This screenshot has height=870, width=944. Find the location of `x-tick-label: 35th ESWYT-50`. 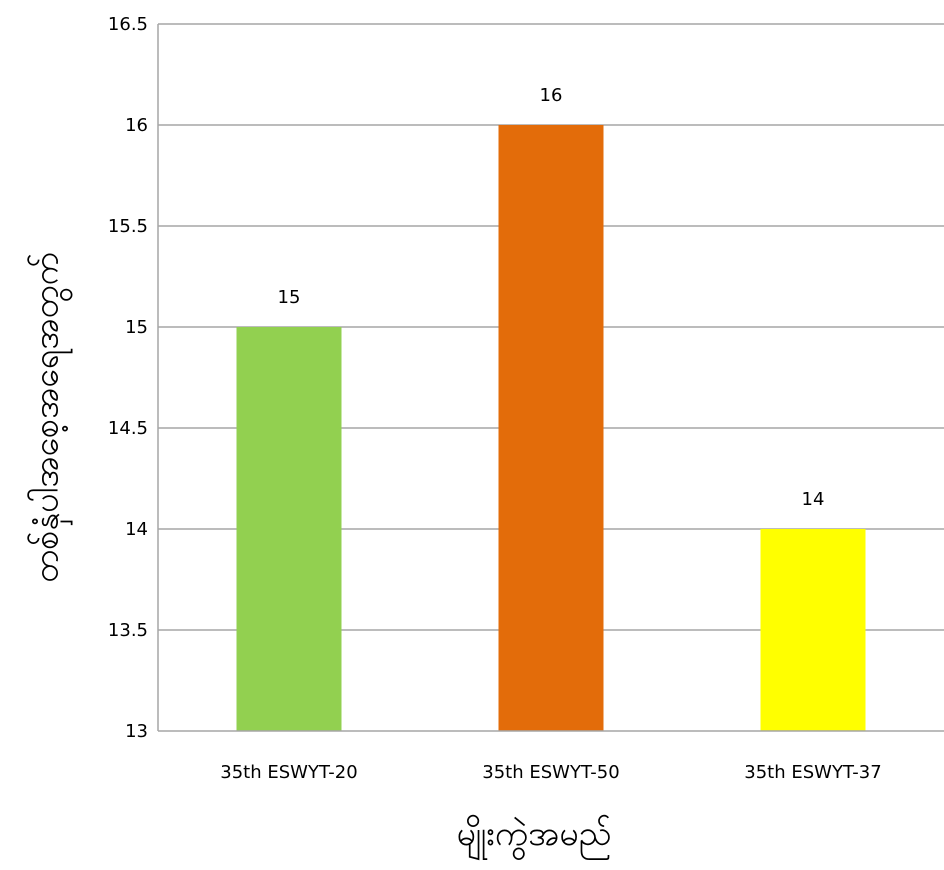

x-tick-label: 35th ESWYT-50 is located at coordinates (550, 772).